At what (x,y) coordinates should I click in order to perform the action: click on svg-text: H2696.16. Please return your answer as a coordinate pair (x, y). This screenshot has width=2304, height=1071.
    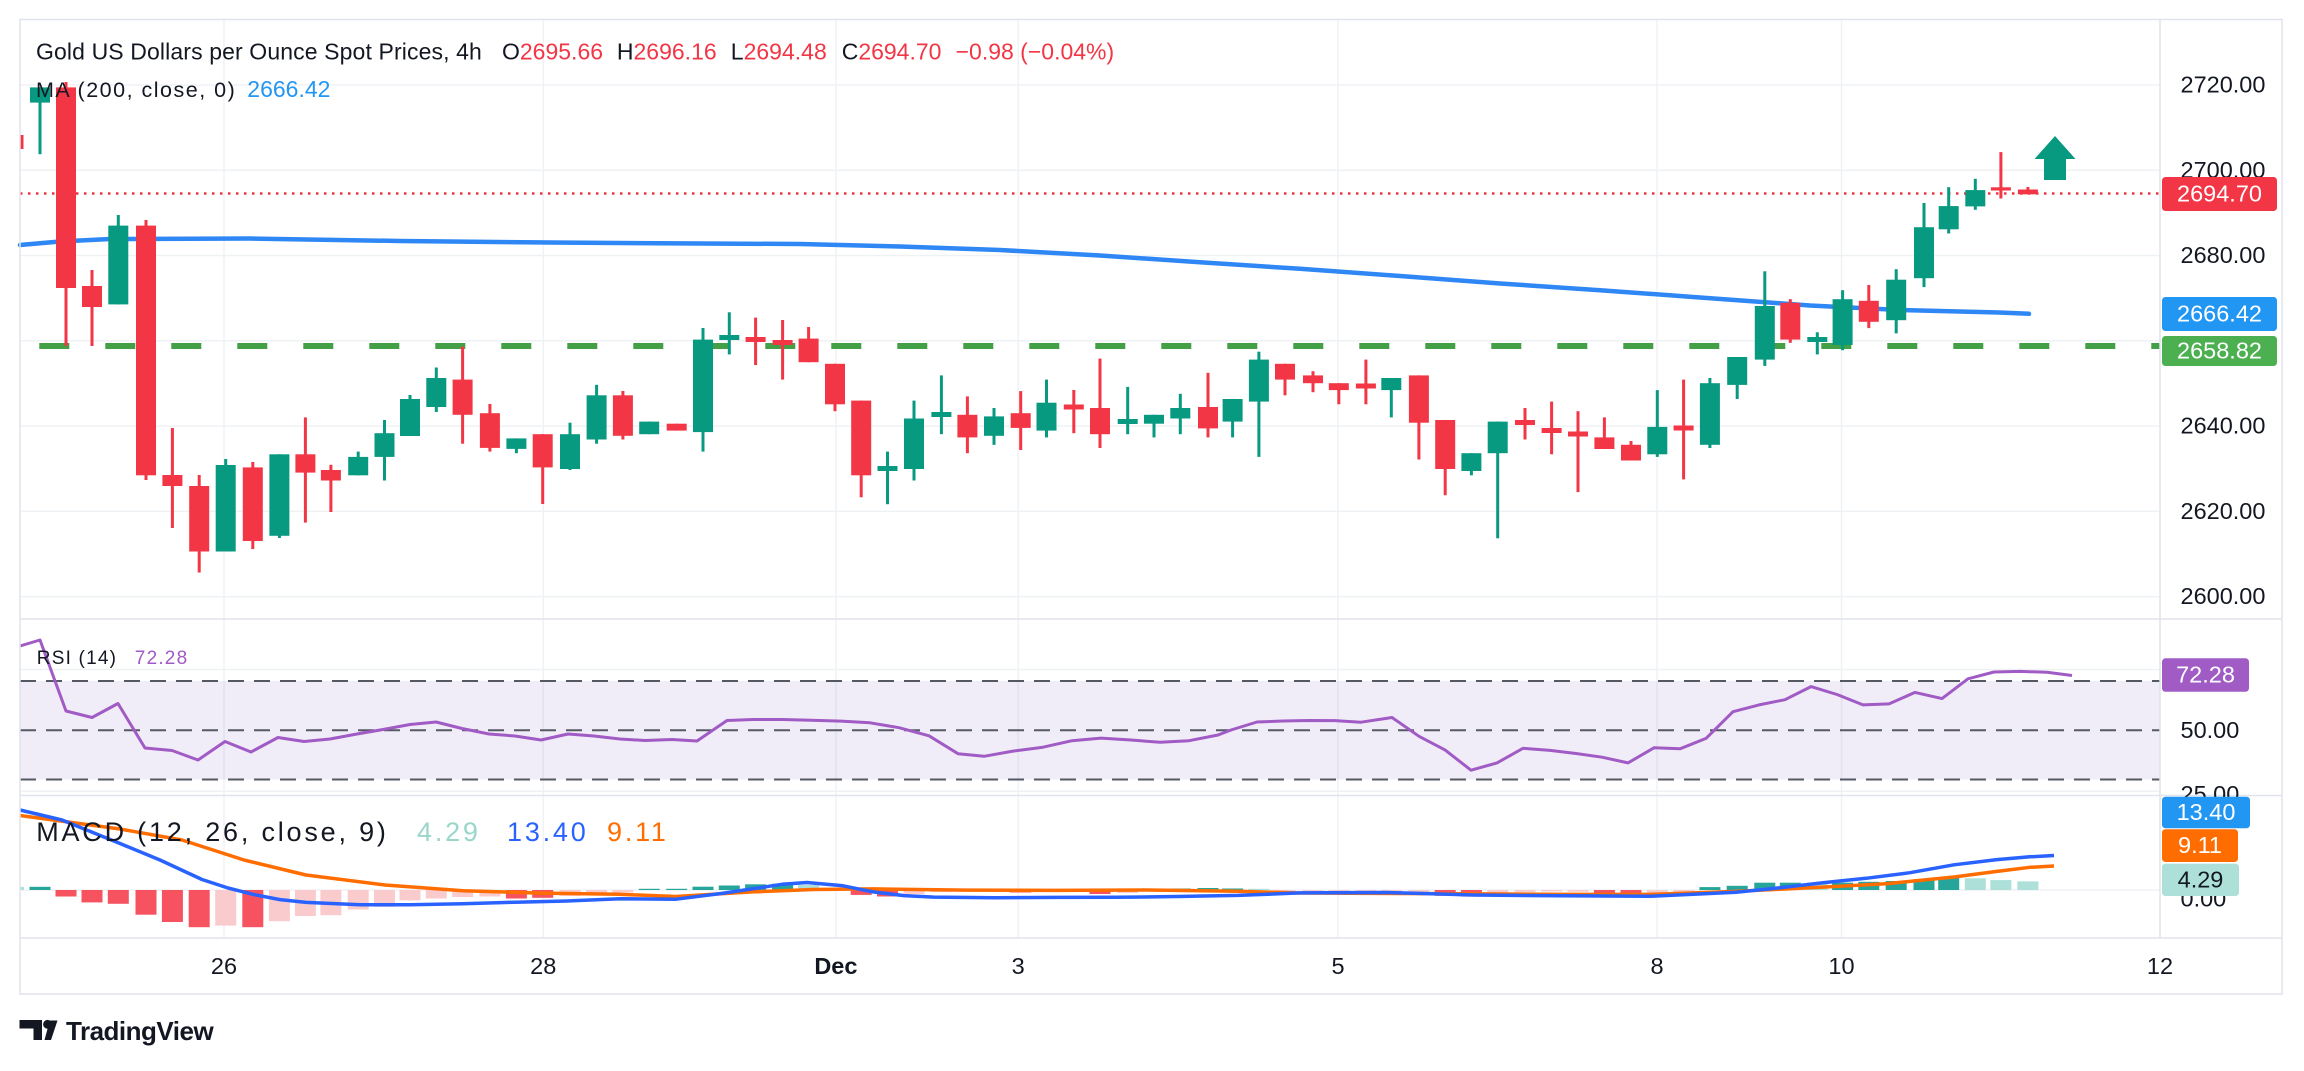
    Looking at the image, I should click on (667, 52).